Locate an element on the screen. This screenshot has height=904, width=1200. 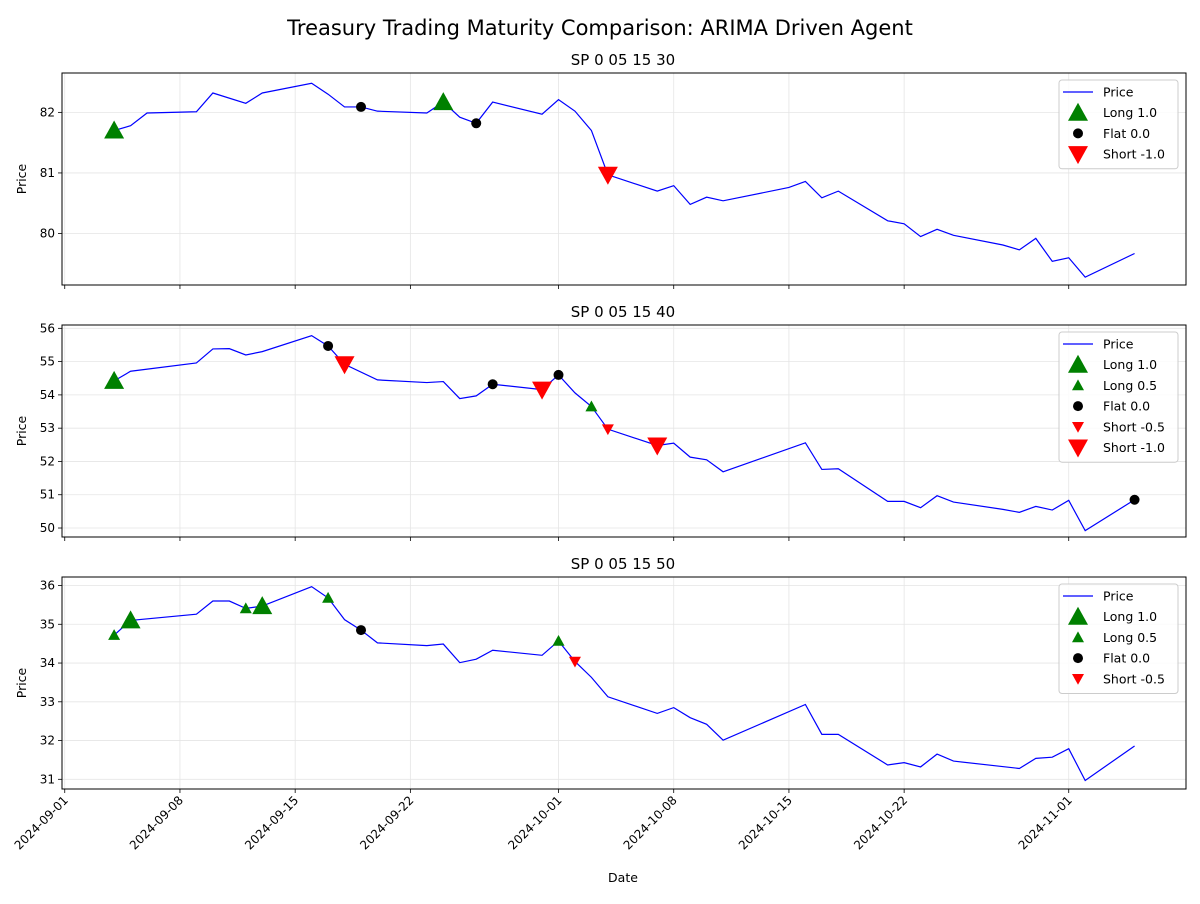
subplot-title: SP 0 05 15 40 is located at coordinates (623, 312).